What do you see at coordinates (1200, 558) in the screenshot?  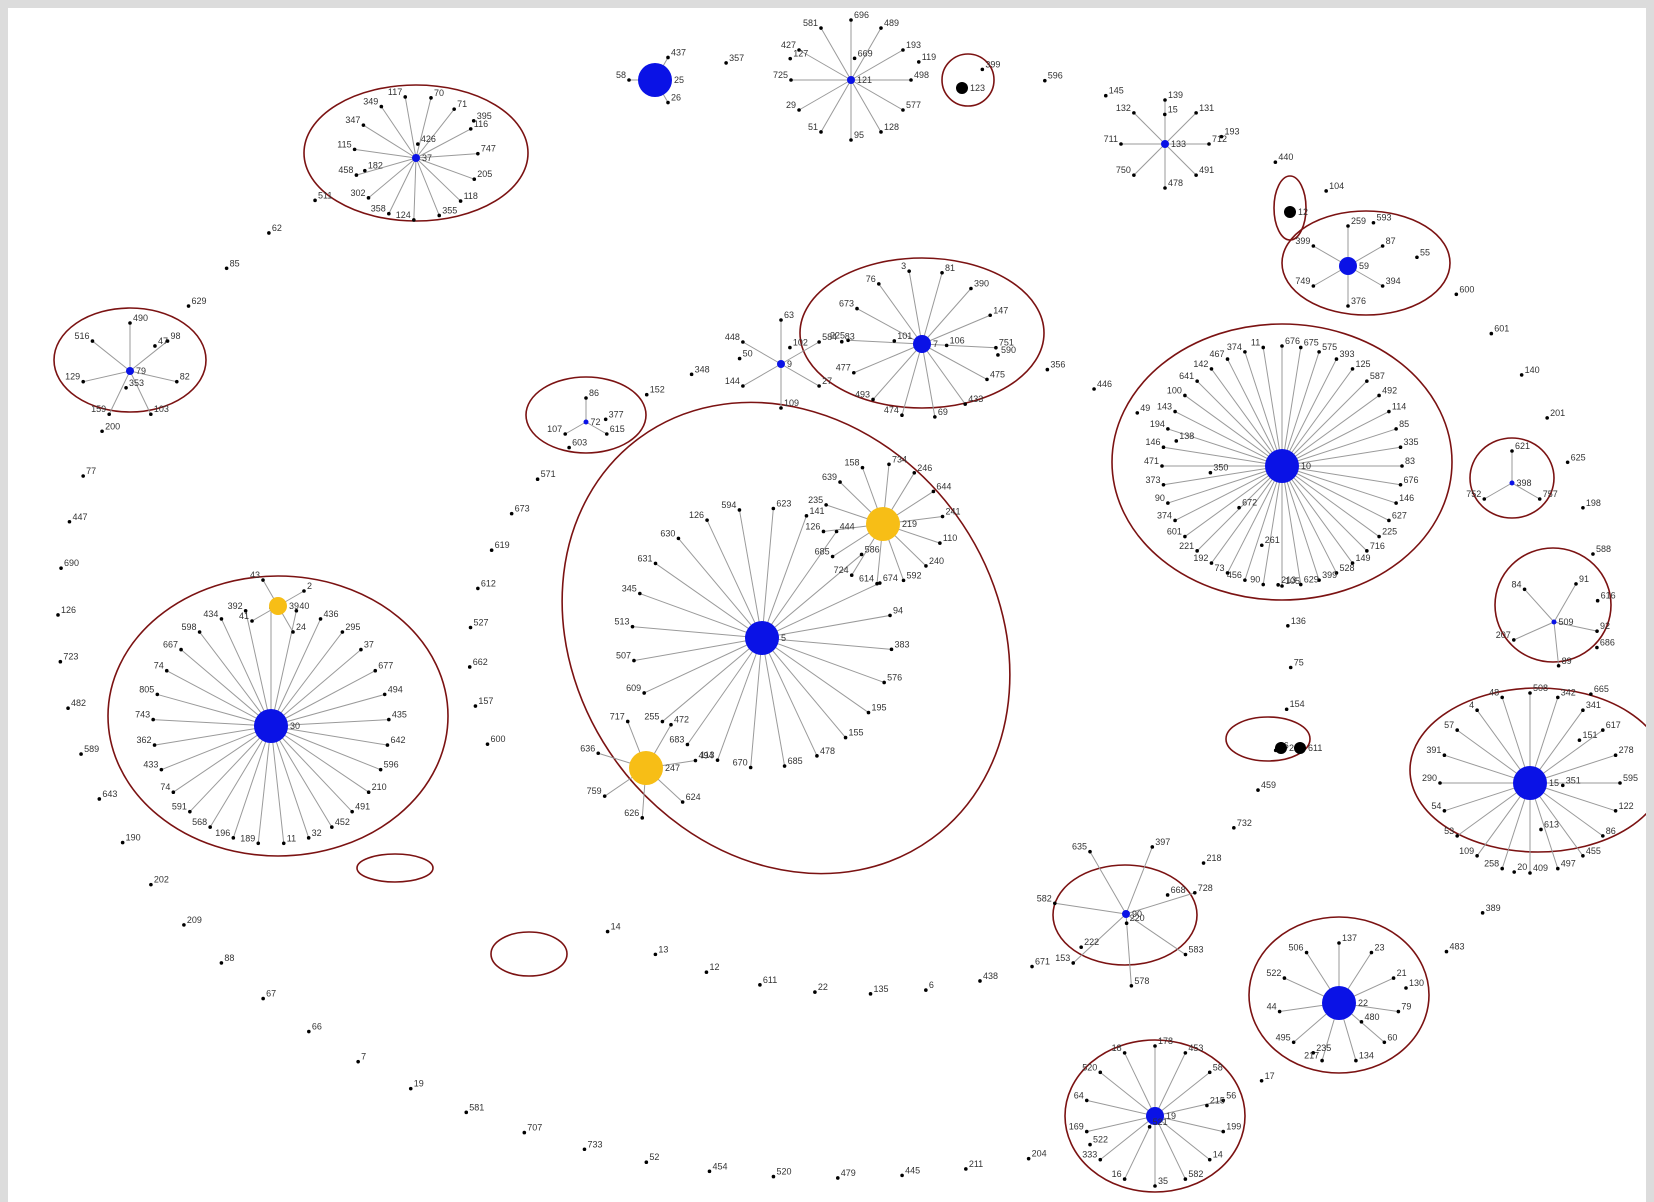 I see `node-label: 192` at bounding box center [1200, 558].